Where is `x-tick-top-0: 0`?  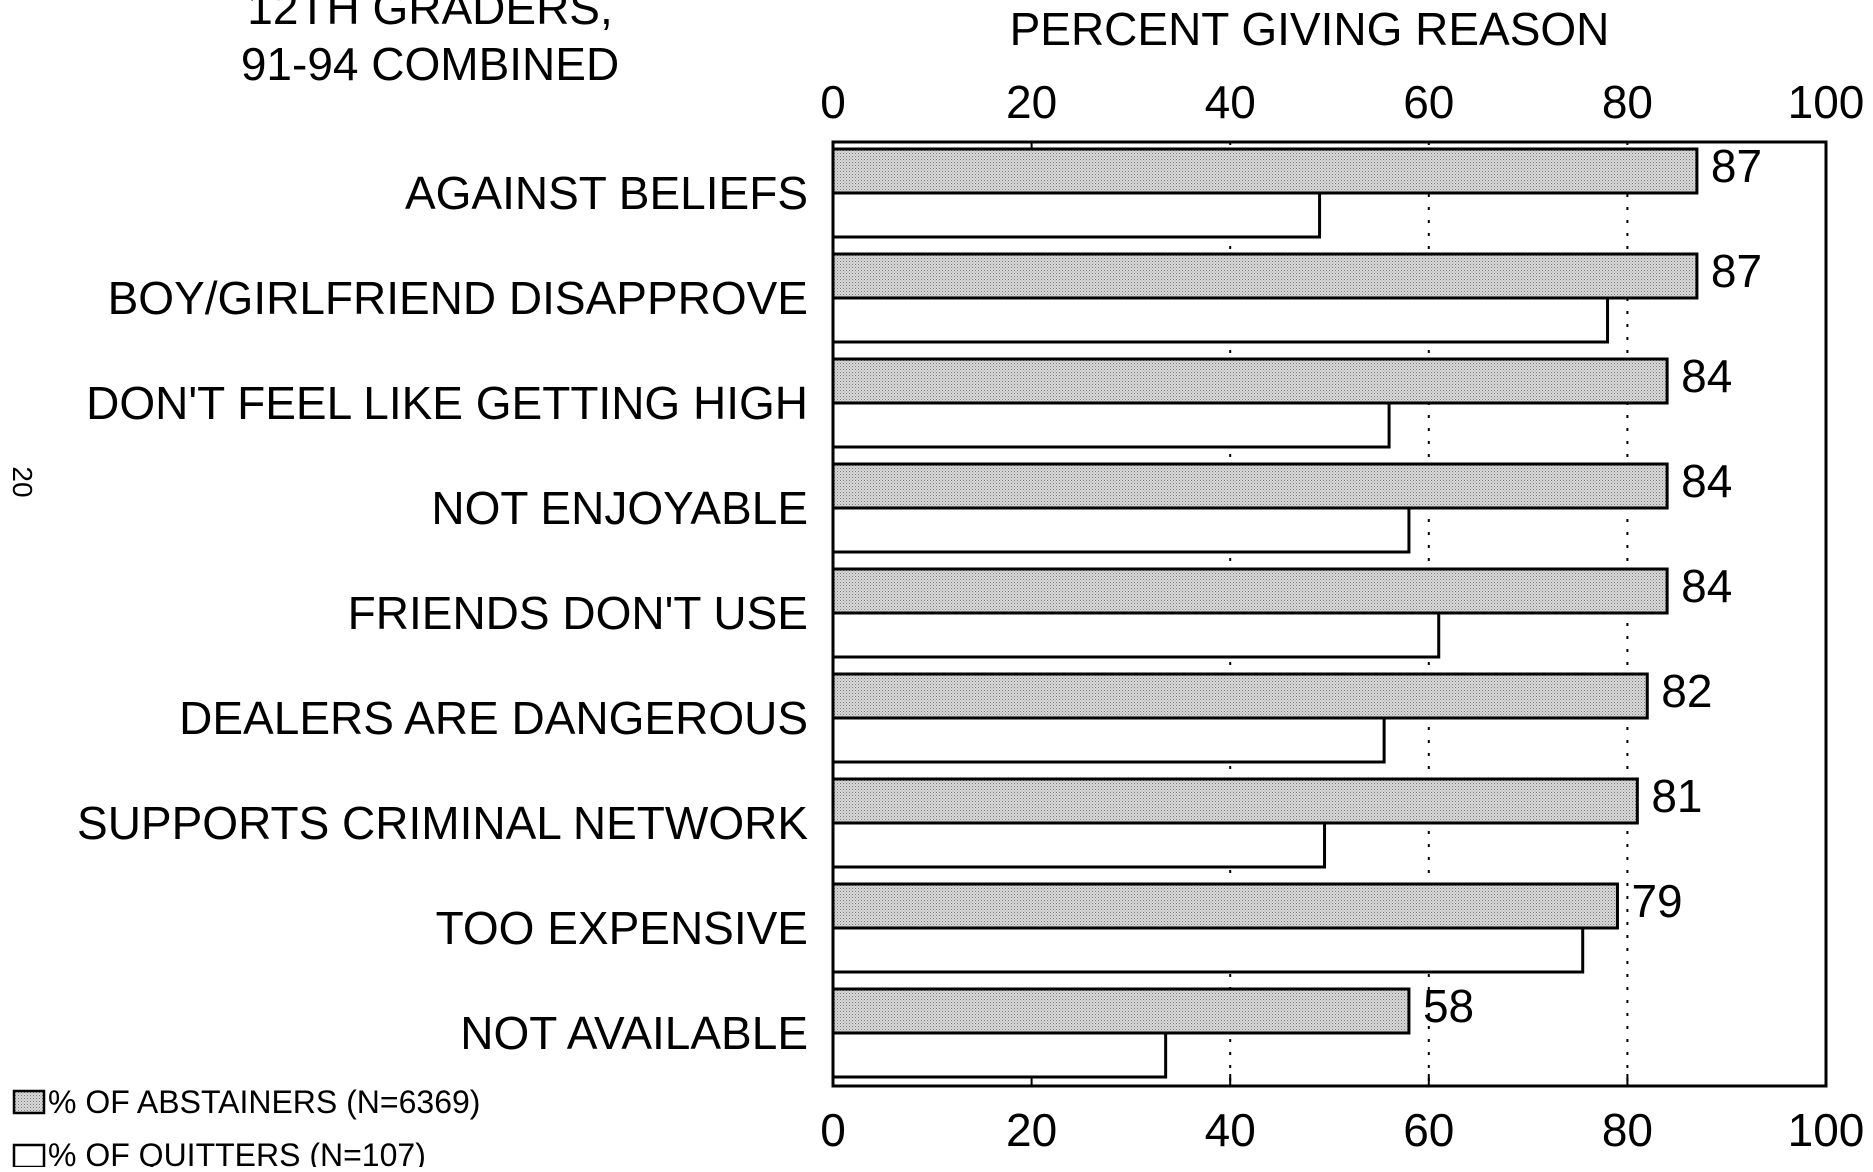 x-tick-top-0: 0 is located at coordinates (833, 102).